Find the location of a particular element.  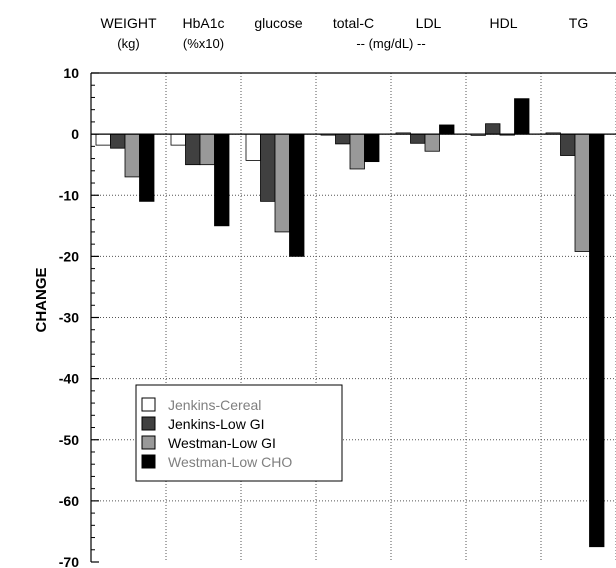

bar-3-total-c is located at coordinates (357, 151).